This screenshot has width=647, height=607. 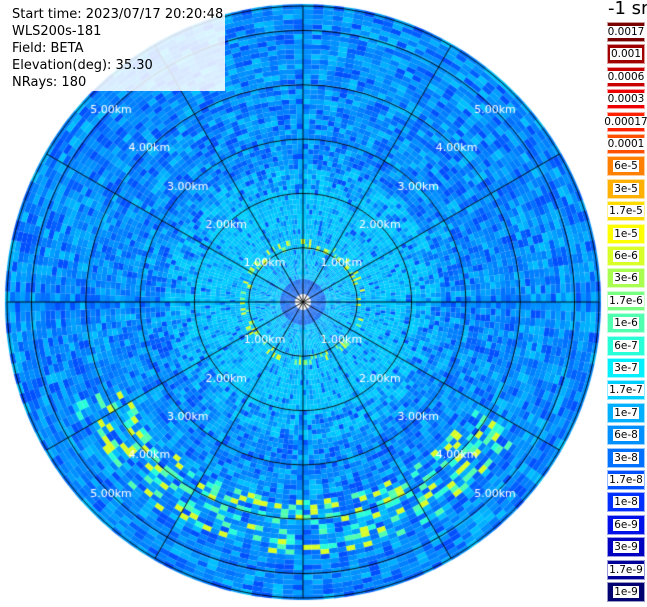 I want to click on legend-bin: 6e-9, so click(x=626, y=524).